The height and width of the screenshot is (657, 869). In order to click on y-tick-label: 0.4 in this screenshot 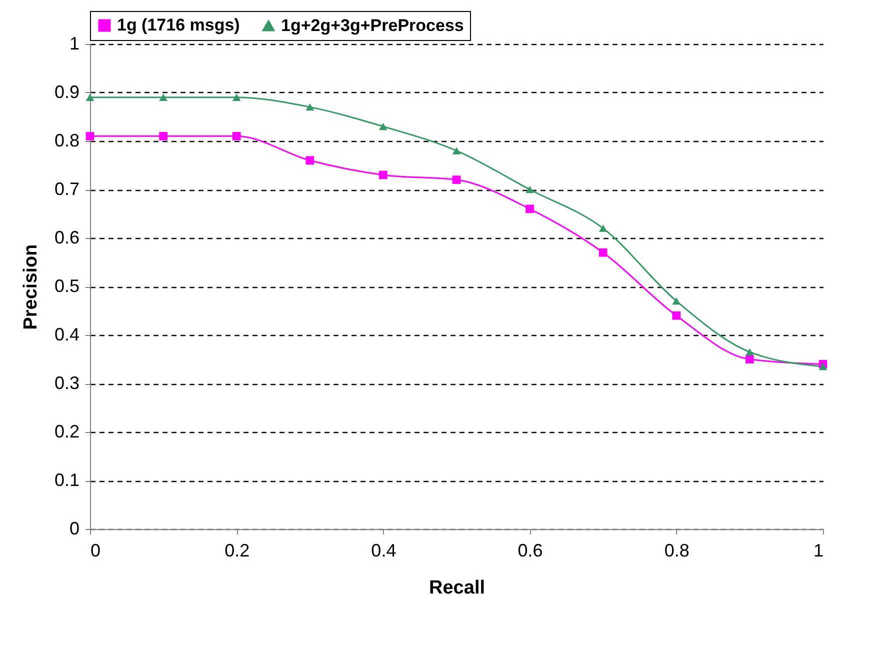, I will do `click(67, 334)`.